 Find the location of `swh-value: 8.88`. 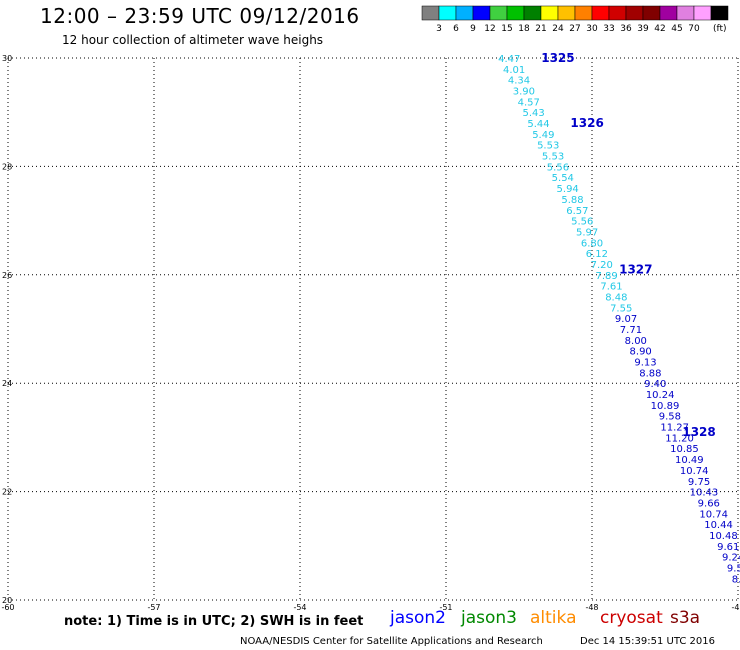

swh-value: 8.88 is located at coordinates (650, 373).